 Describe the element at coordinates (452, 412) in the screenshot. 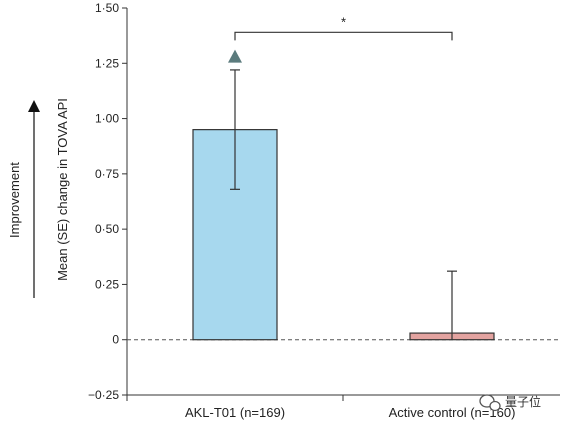

I see `x-category-label: Active control (n=160)` at that location.